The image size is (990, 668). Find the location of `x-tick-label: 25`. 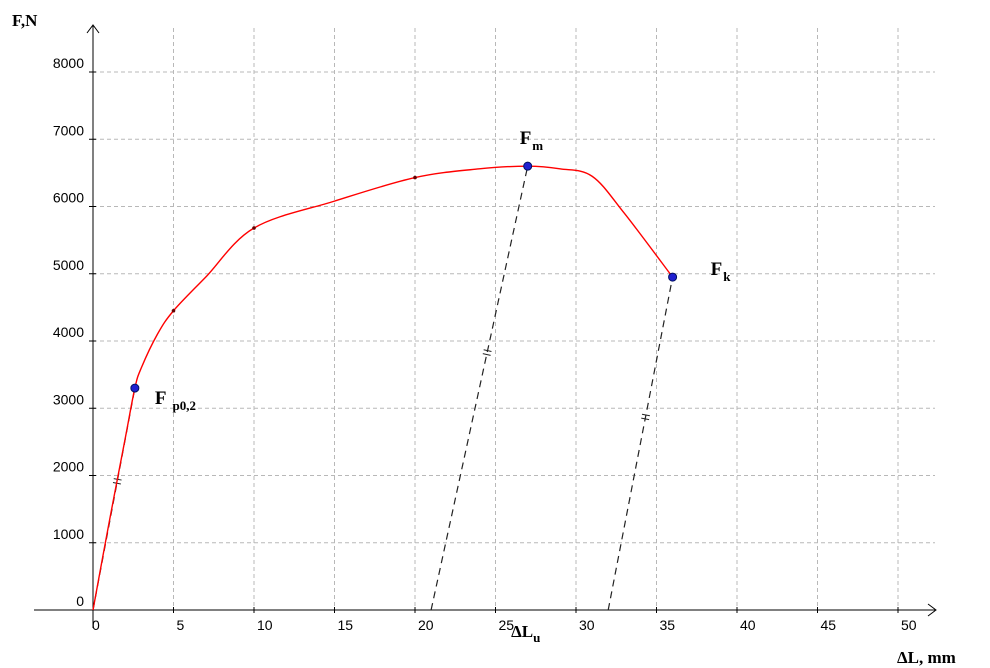

x-tick-label: 25 is located at coordinates (507, 625).